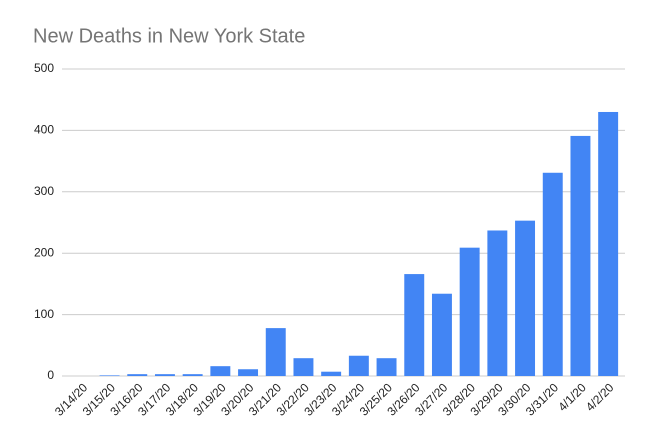  What do you see at coordinates (44, 314) in the screenshot?
I see `y-tick-label: 100` at bounding box center [44, 314].